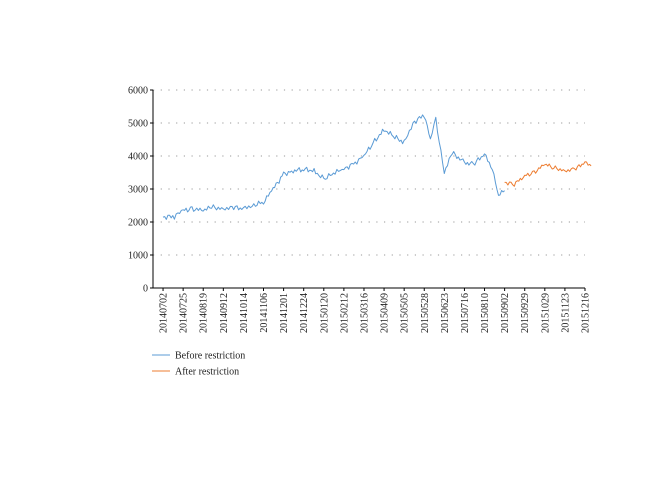  I want to click on series-line-after, so click(548, 174).